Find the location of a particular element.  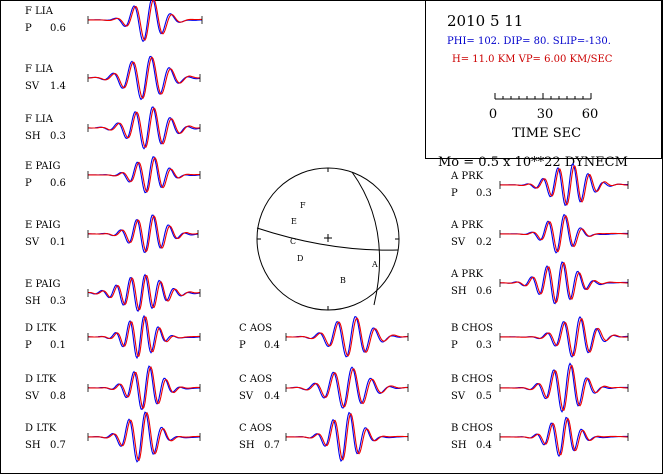

seismic-moment: Mo = 0.5 x 10**22 DYNECM is located at coordinates (533, 162).